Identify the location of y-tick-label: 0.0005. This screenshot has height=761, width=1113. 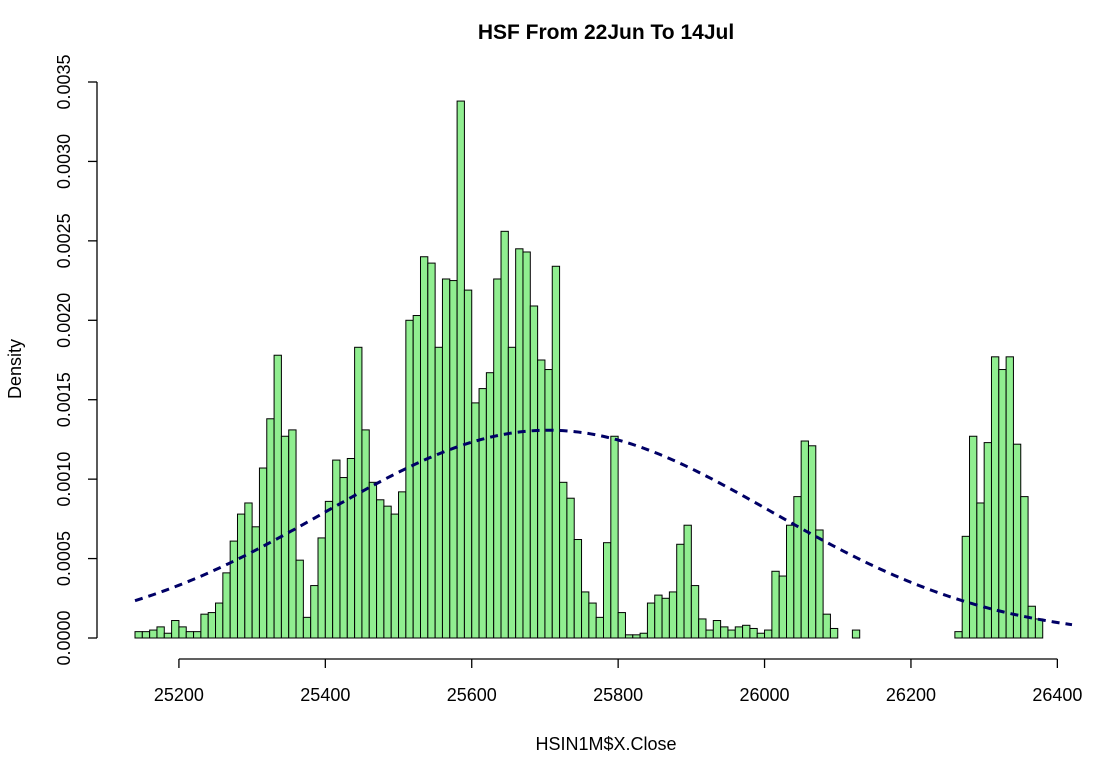
(64, 558).